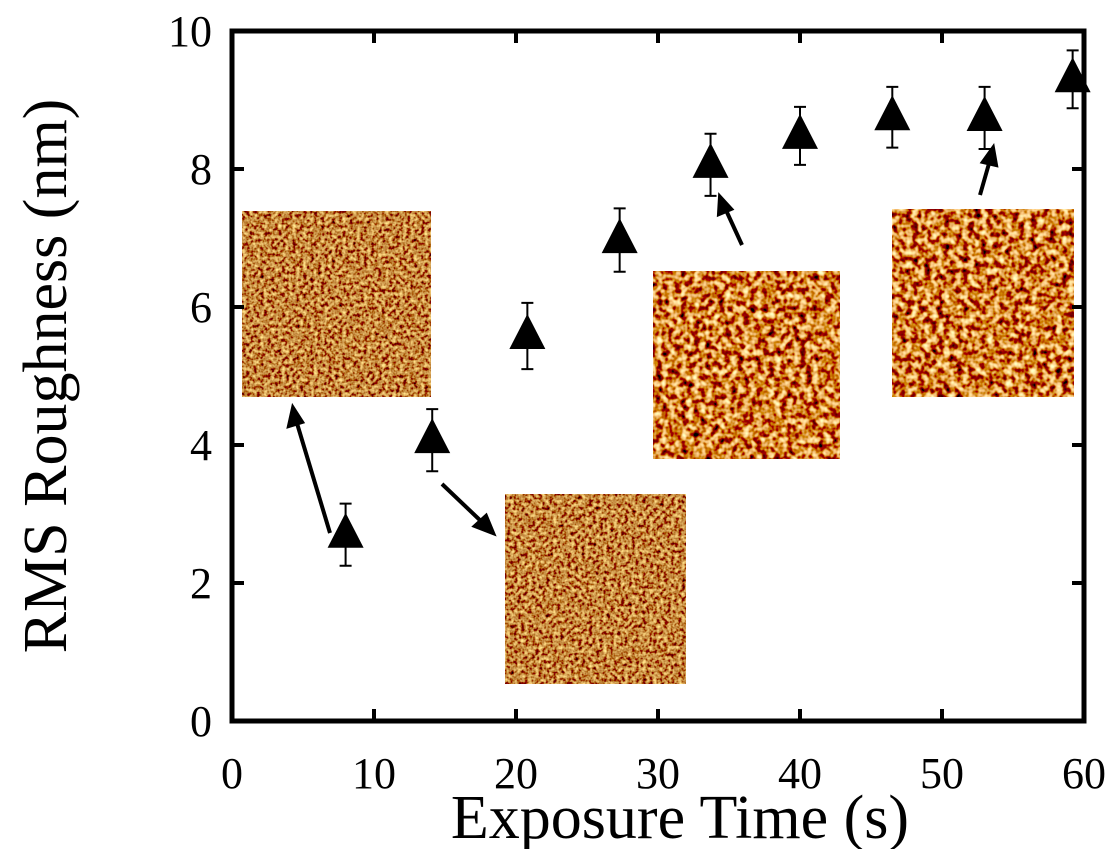 The image size is (1119, 854). What do you see at coordinates (680, 816) in the screenshot?
I see `x-axis-title: Exposure Time (s)` at bounding box center [680, 816].